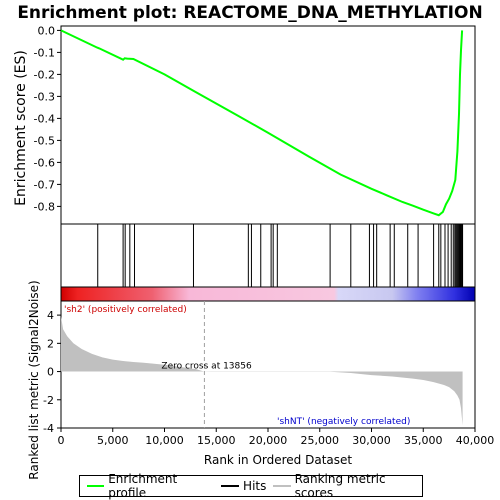 Image resolution: width=500 pixels, height=500 pixels. Describe the element at coordinates (61, 440) in the screenshot. I see `x-tick-label: 0` at that location.